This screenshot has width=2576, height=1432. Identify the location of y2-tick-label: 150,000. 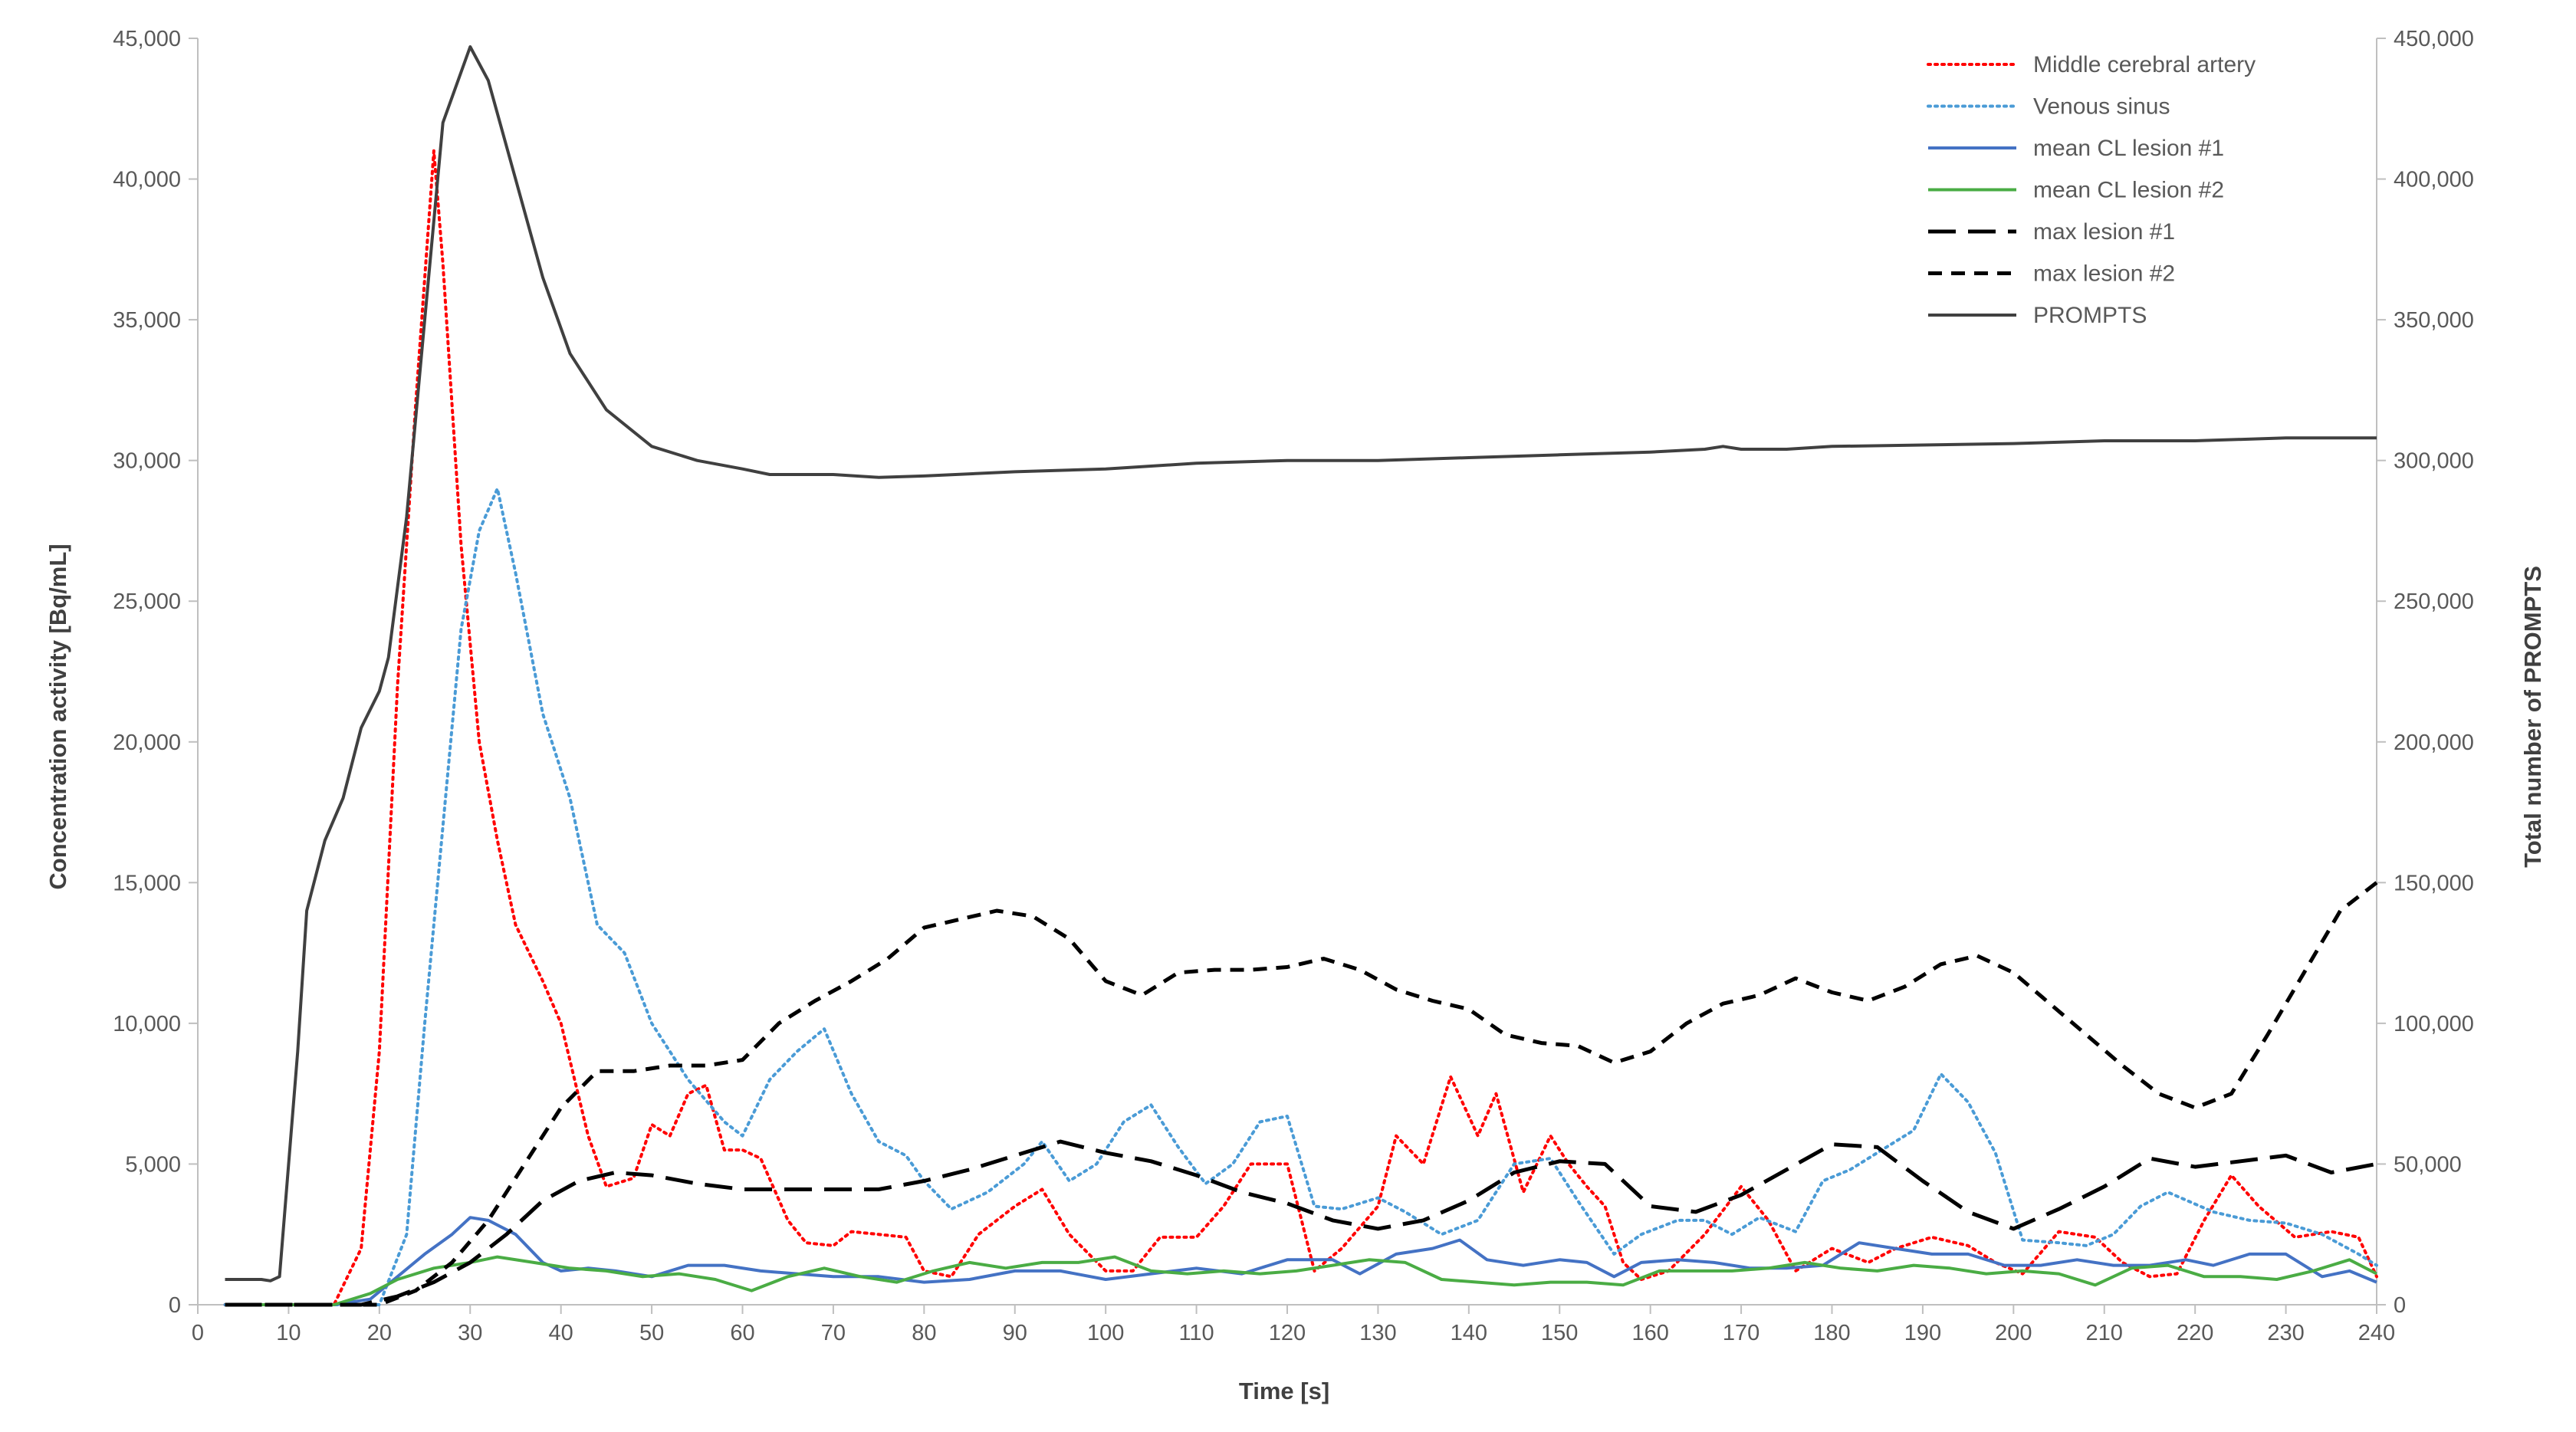
(2434, 883).